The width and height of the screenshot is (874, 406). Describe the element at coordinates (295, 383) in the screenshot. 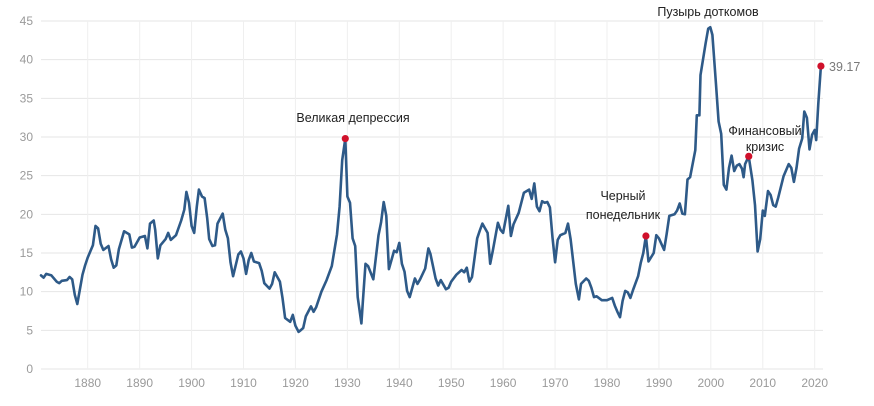

I see `x-tick-label: 1920` at that location.